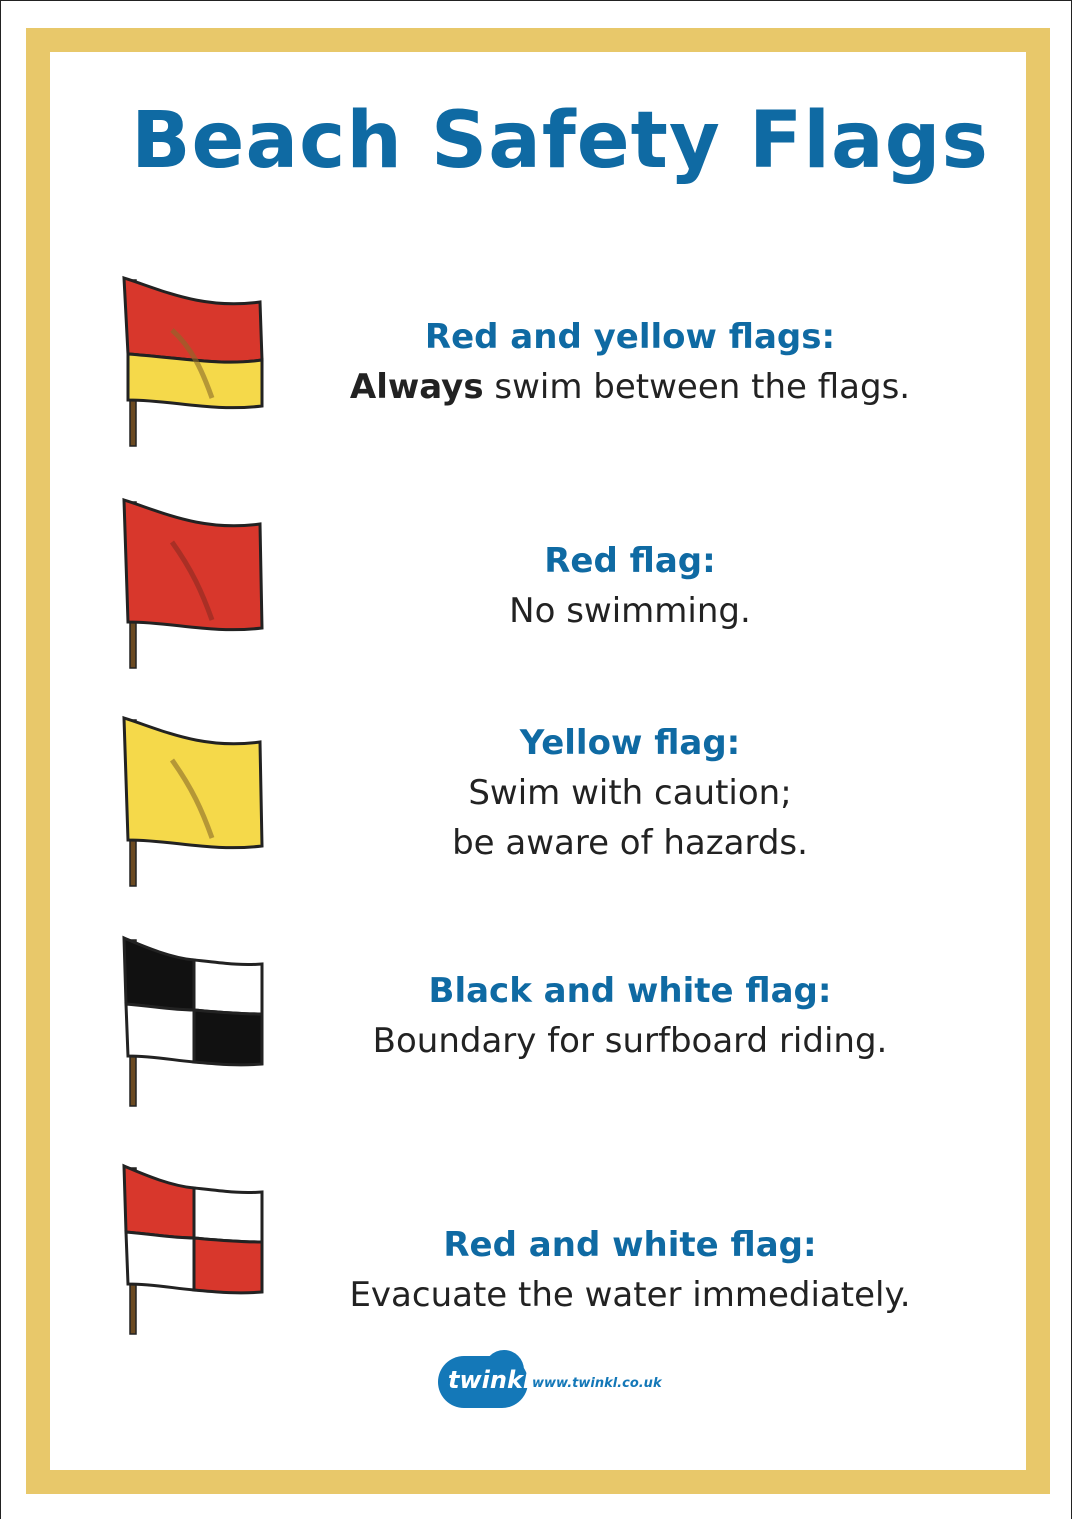  What do you see at coordinates (630, 1245) in the screenshot?
I see `flag-heading: Red and white flag:` at bounding box center [630, 1245].